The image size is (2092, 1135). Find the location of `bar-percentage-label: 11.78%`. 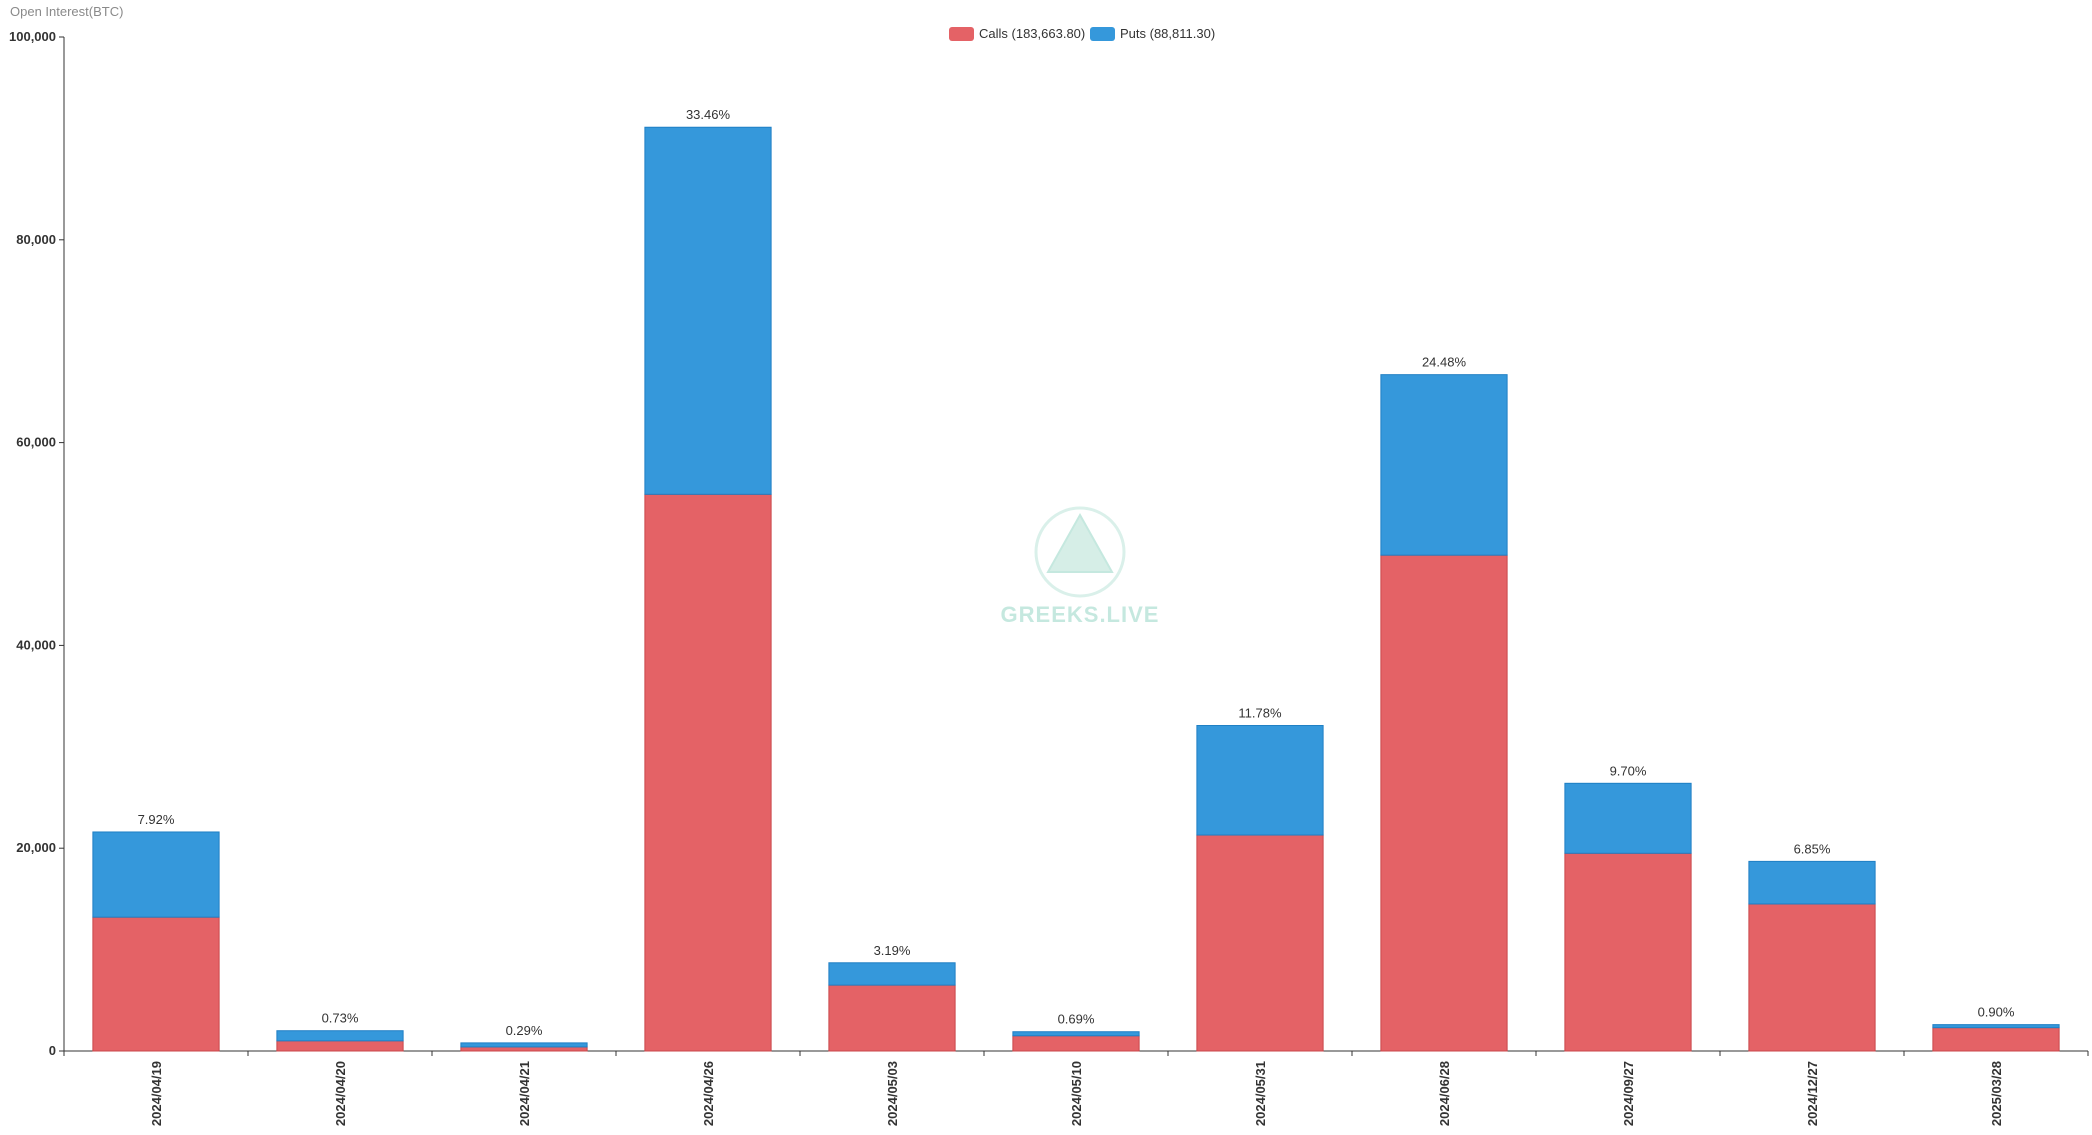

bar-percentage-label: 11.78% is located at coordinates (1260, 713).